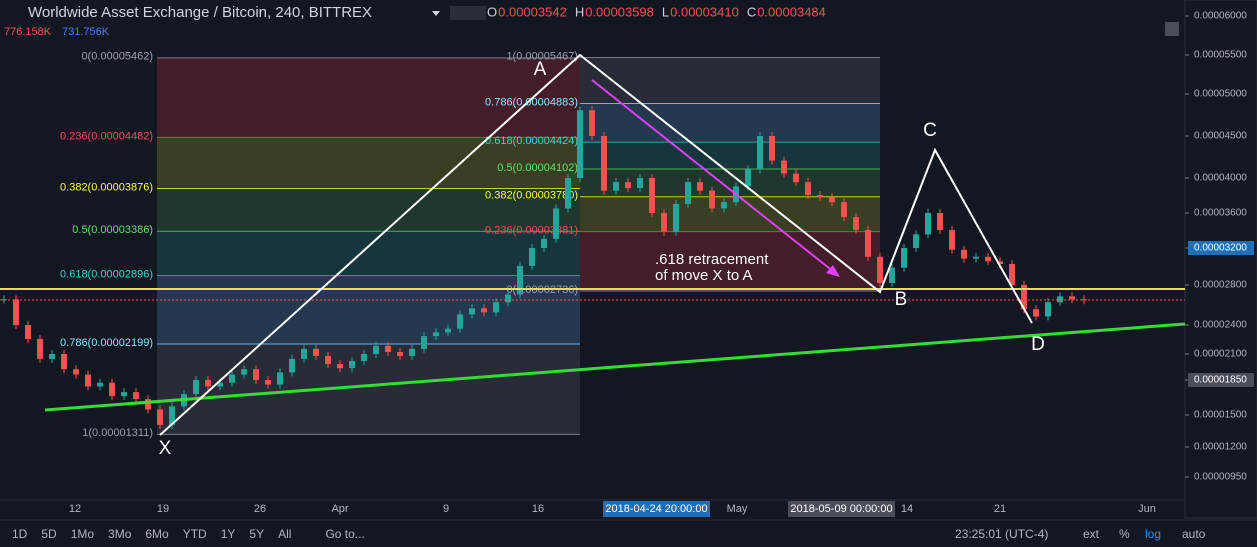 The height and width of the screenshot is (547, 1257). What do you see at coordinates (468, 13) in the screenshot?
I see `icons` at bounding box center [468, 13].